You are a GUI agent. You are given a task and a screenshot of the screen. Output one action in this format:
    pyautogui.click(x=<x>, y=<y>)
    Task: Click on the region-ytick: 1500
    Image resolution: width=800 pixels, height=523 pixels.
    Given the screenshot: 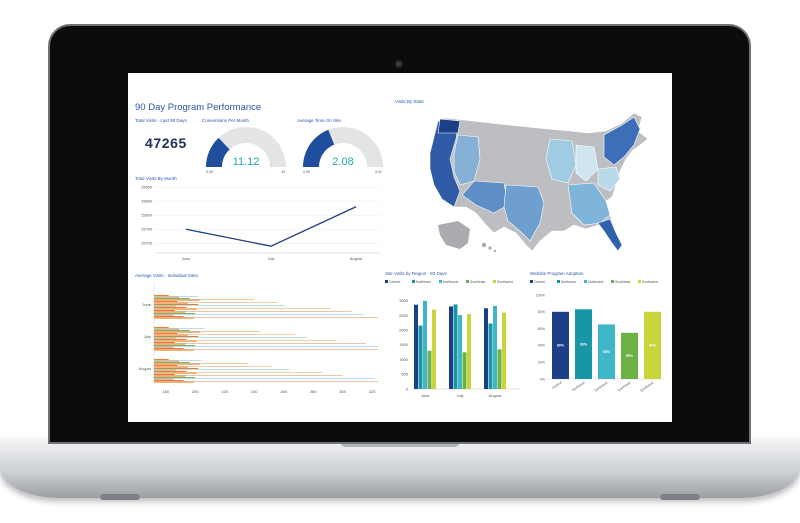 What is the action you would take?
    pyautogui.click(x=404, y=344)
    